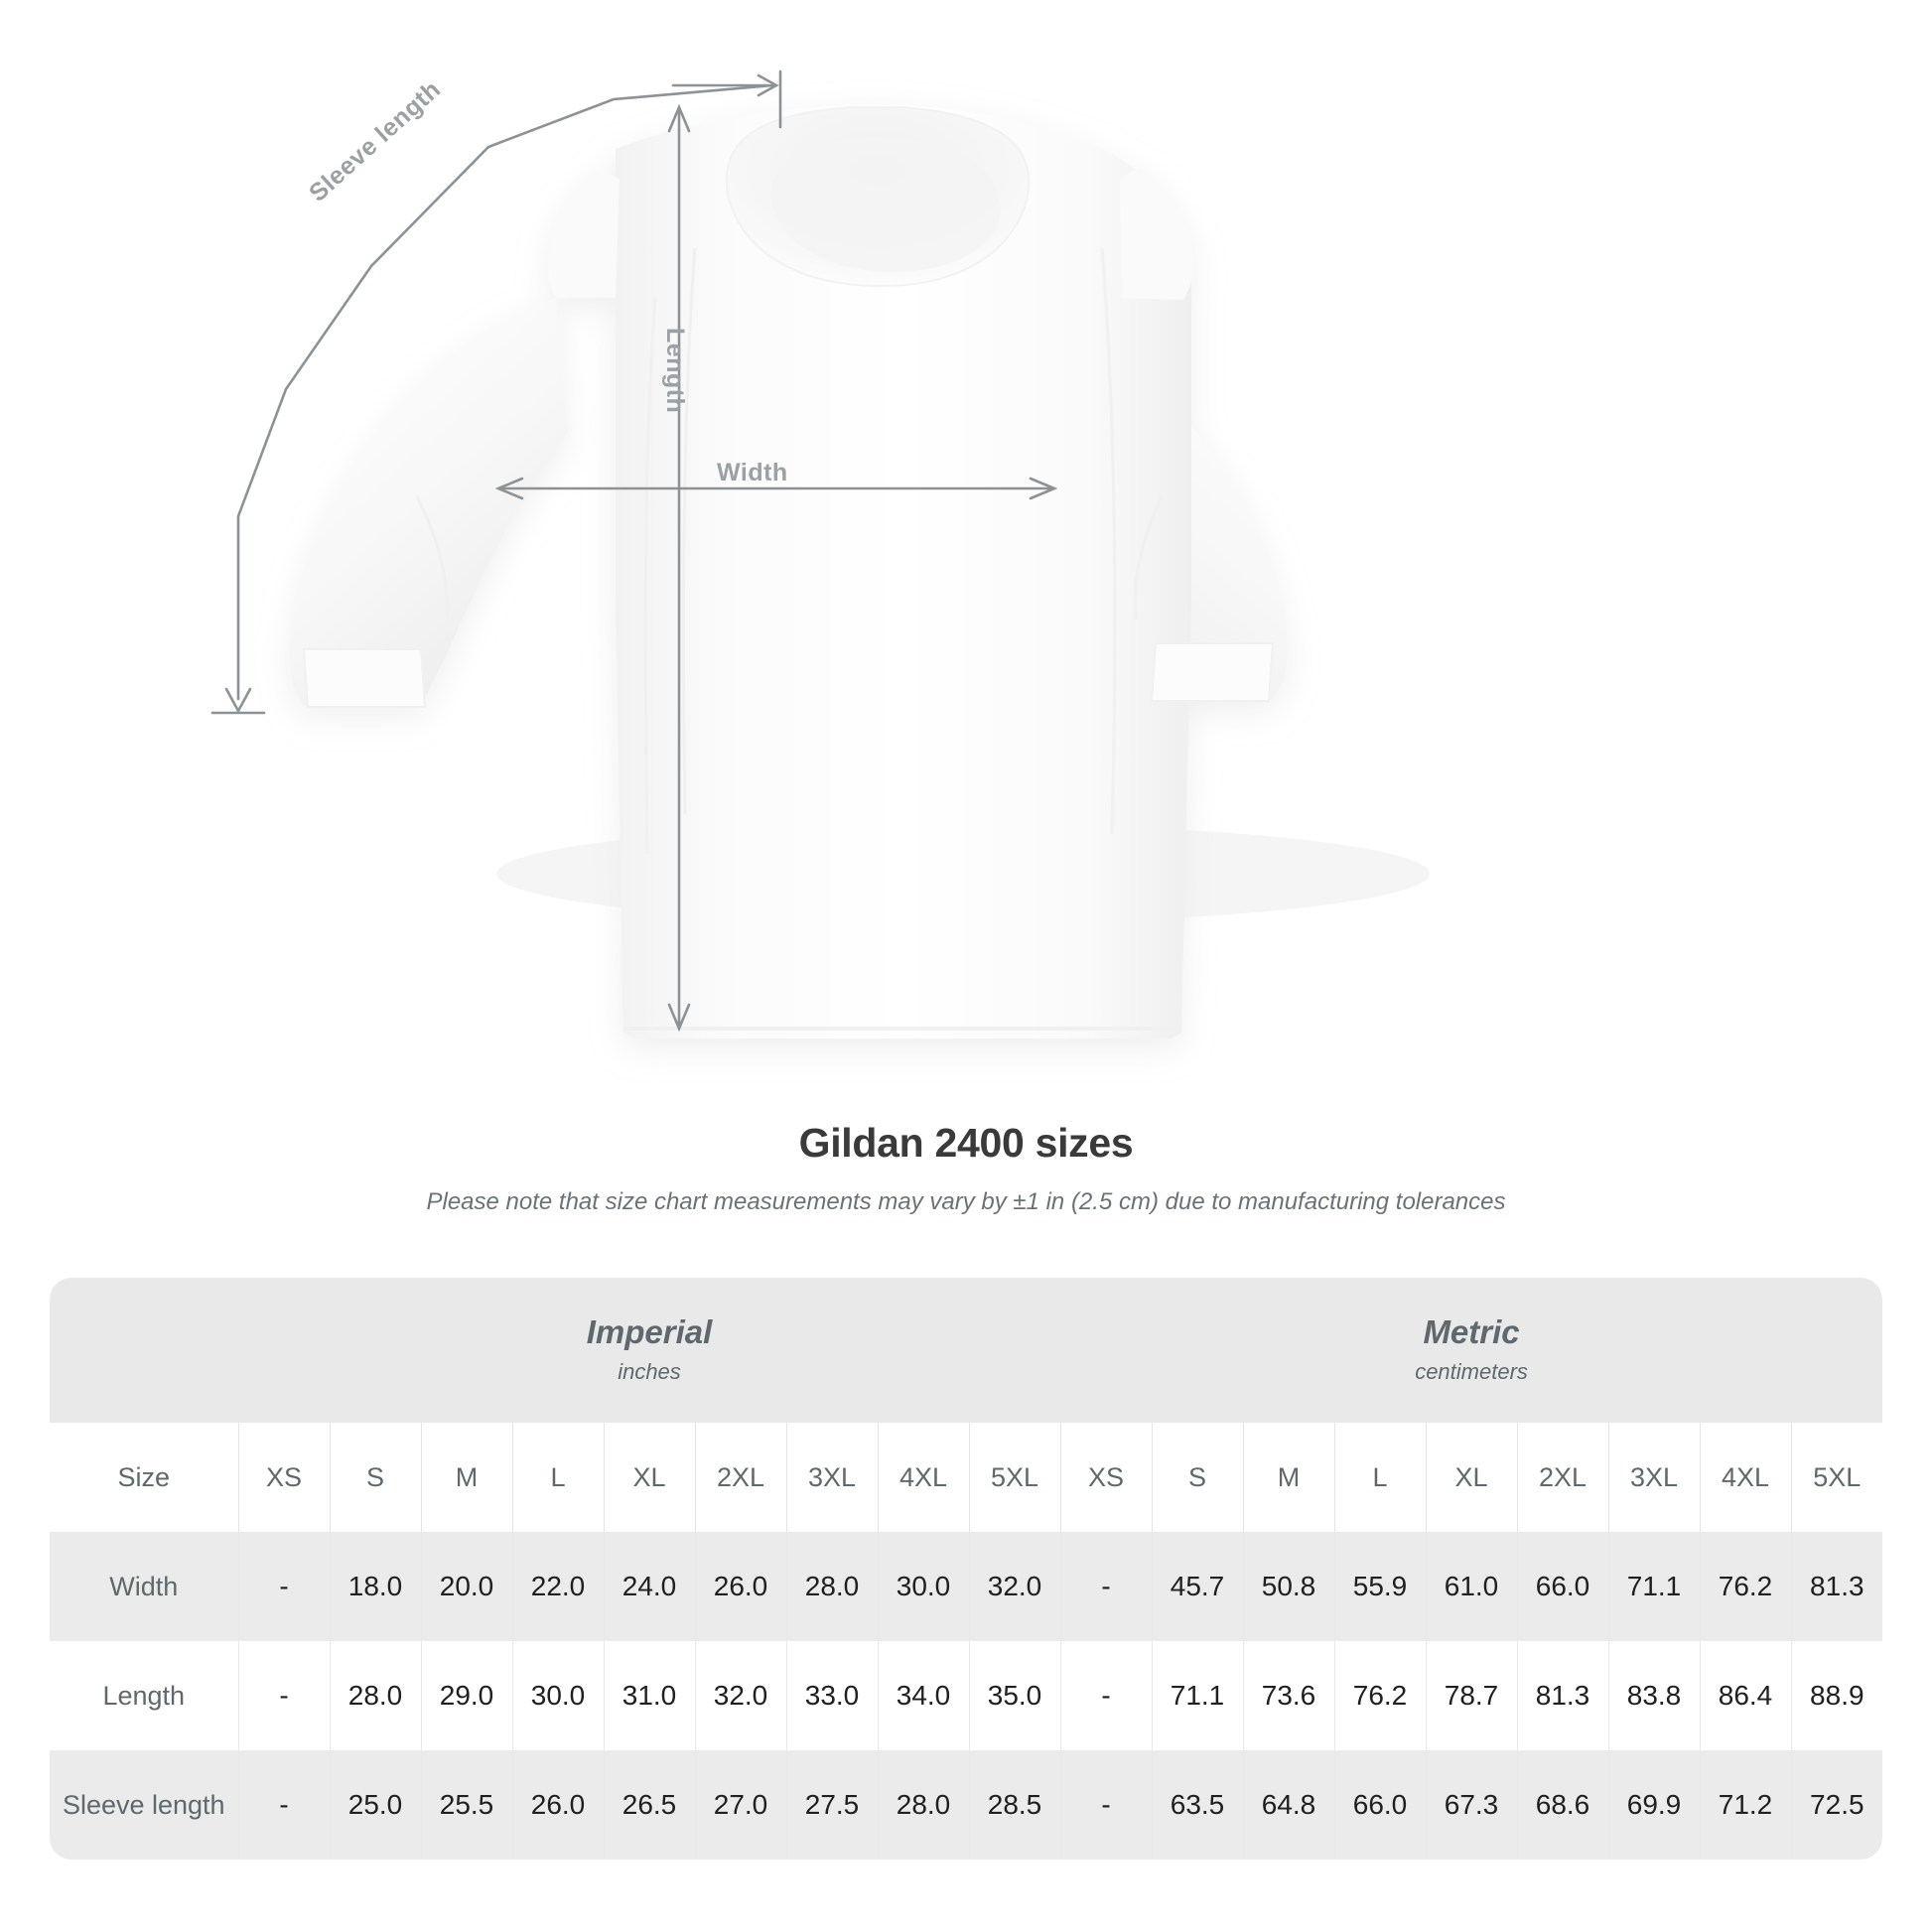 The image size is (1932, 1932). Describe the element at coordinates (649, 1587) in the screenshot. I see `cell-width-imperial-xl: 24.0` at that location.